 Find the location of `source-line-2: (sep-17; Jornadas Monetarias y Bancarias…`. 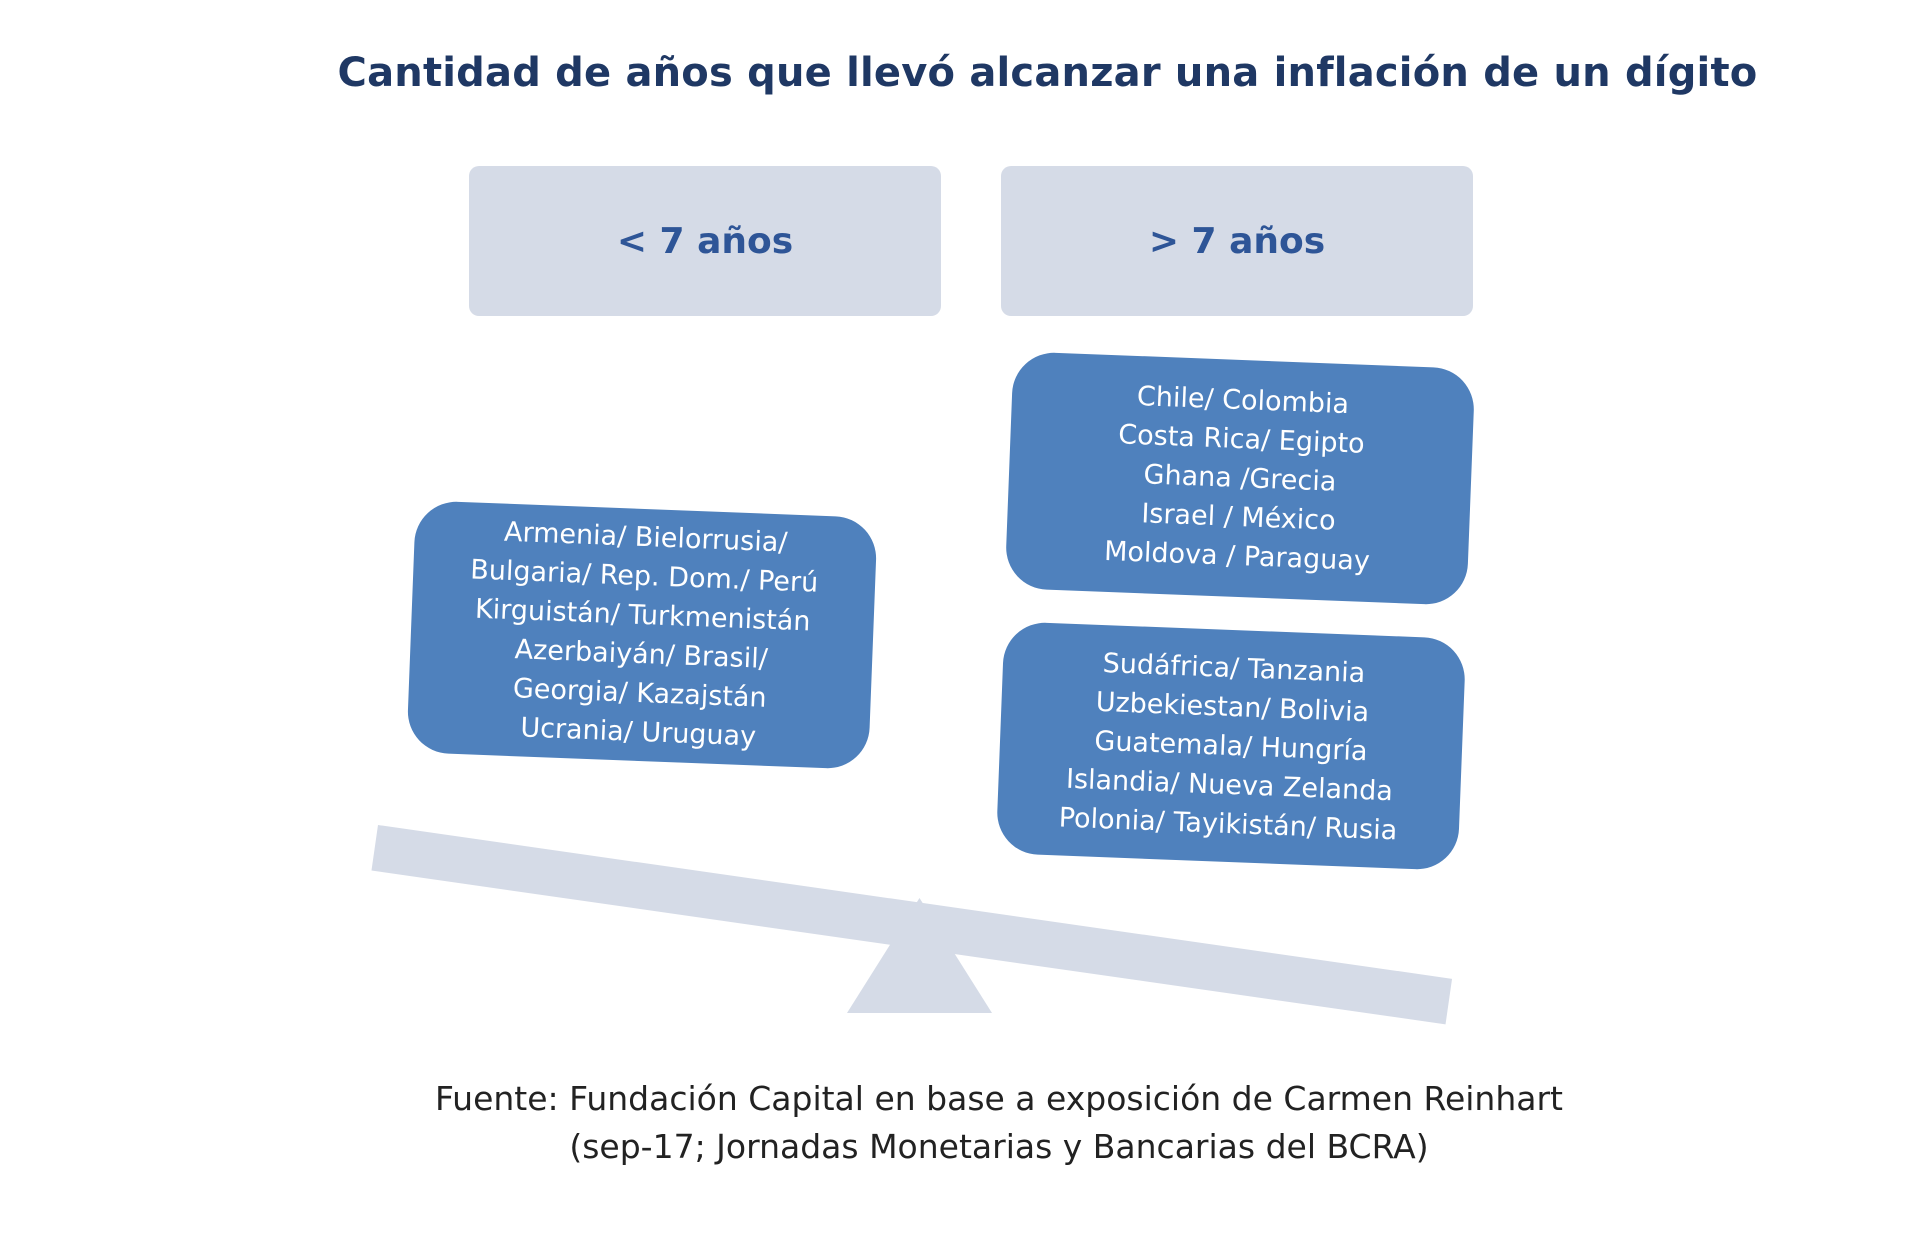

source-line-2: (sep-17; Jornadas Monetarias y Bancarias… is located at coordinates (999, 1146).